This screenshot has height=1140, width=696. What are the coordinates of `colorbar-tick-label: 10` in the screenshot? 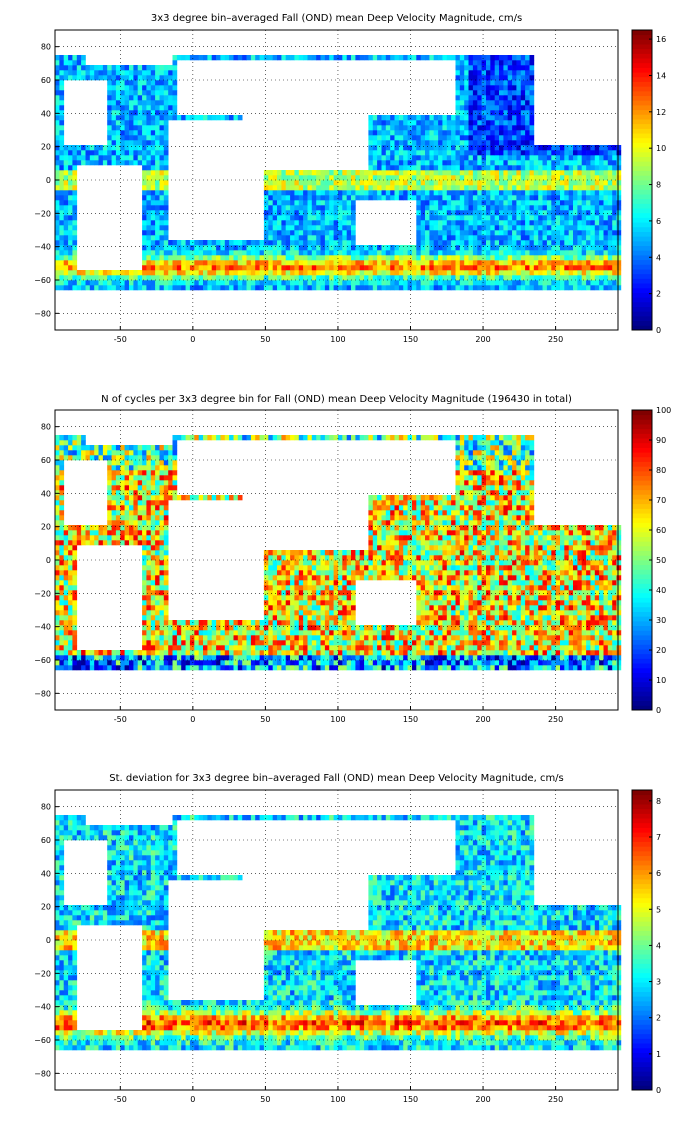 It's located at (661, 148).